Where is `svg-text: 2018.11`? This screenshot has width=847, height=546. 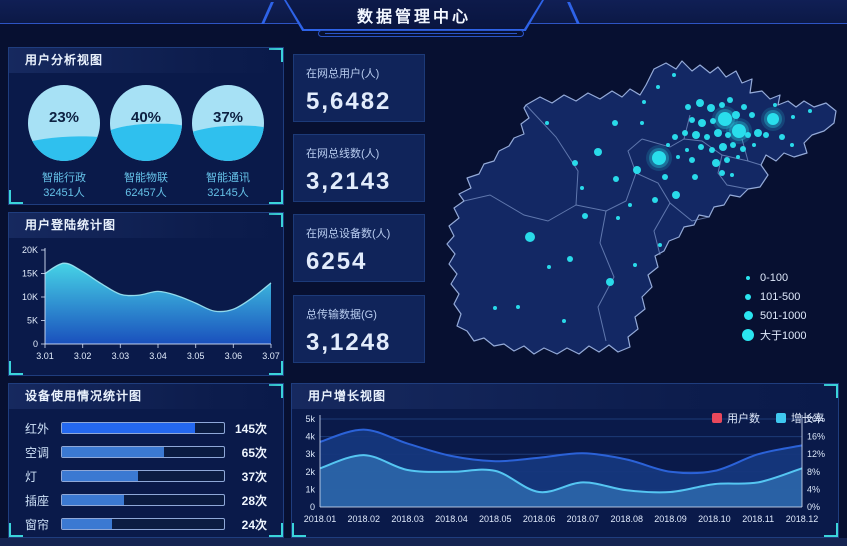
svg-text: 2018.11 is located at coordinates (758, 519).